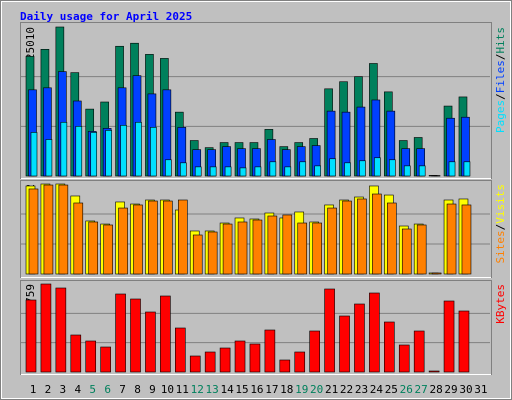 This screenshot has height=400, width=512. I want to click on x-tick-label: 25, so click(391, 389).